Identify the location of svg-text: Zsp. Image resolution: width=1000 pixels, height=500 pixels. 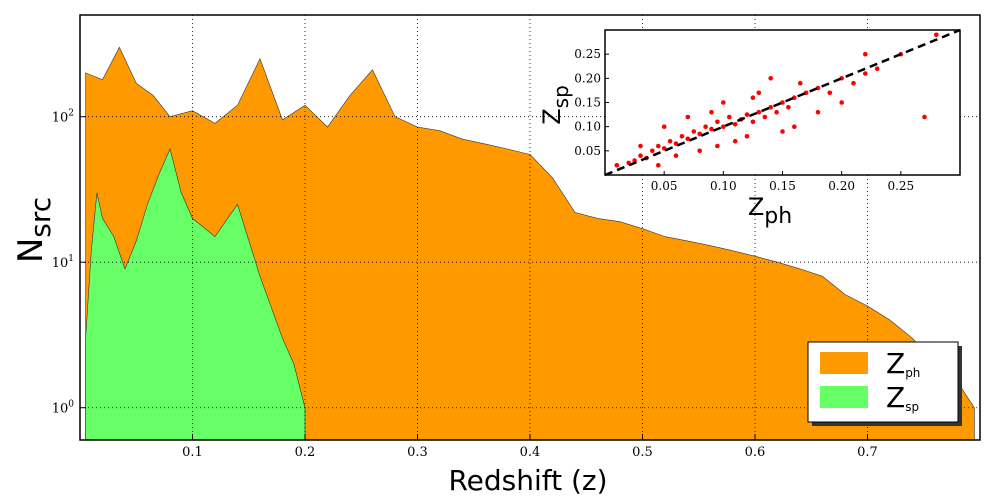
(555, 105).